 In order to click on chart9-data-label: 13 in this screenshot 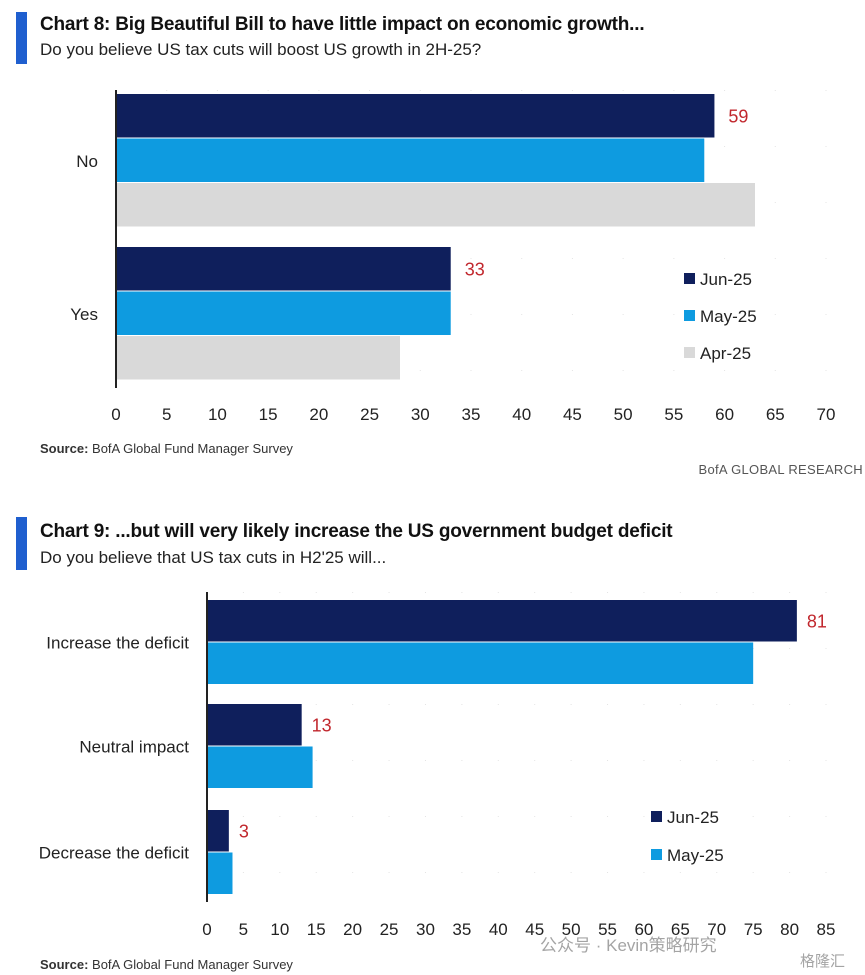, I will do `click(322, 725)`.